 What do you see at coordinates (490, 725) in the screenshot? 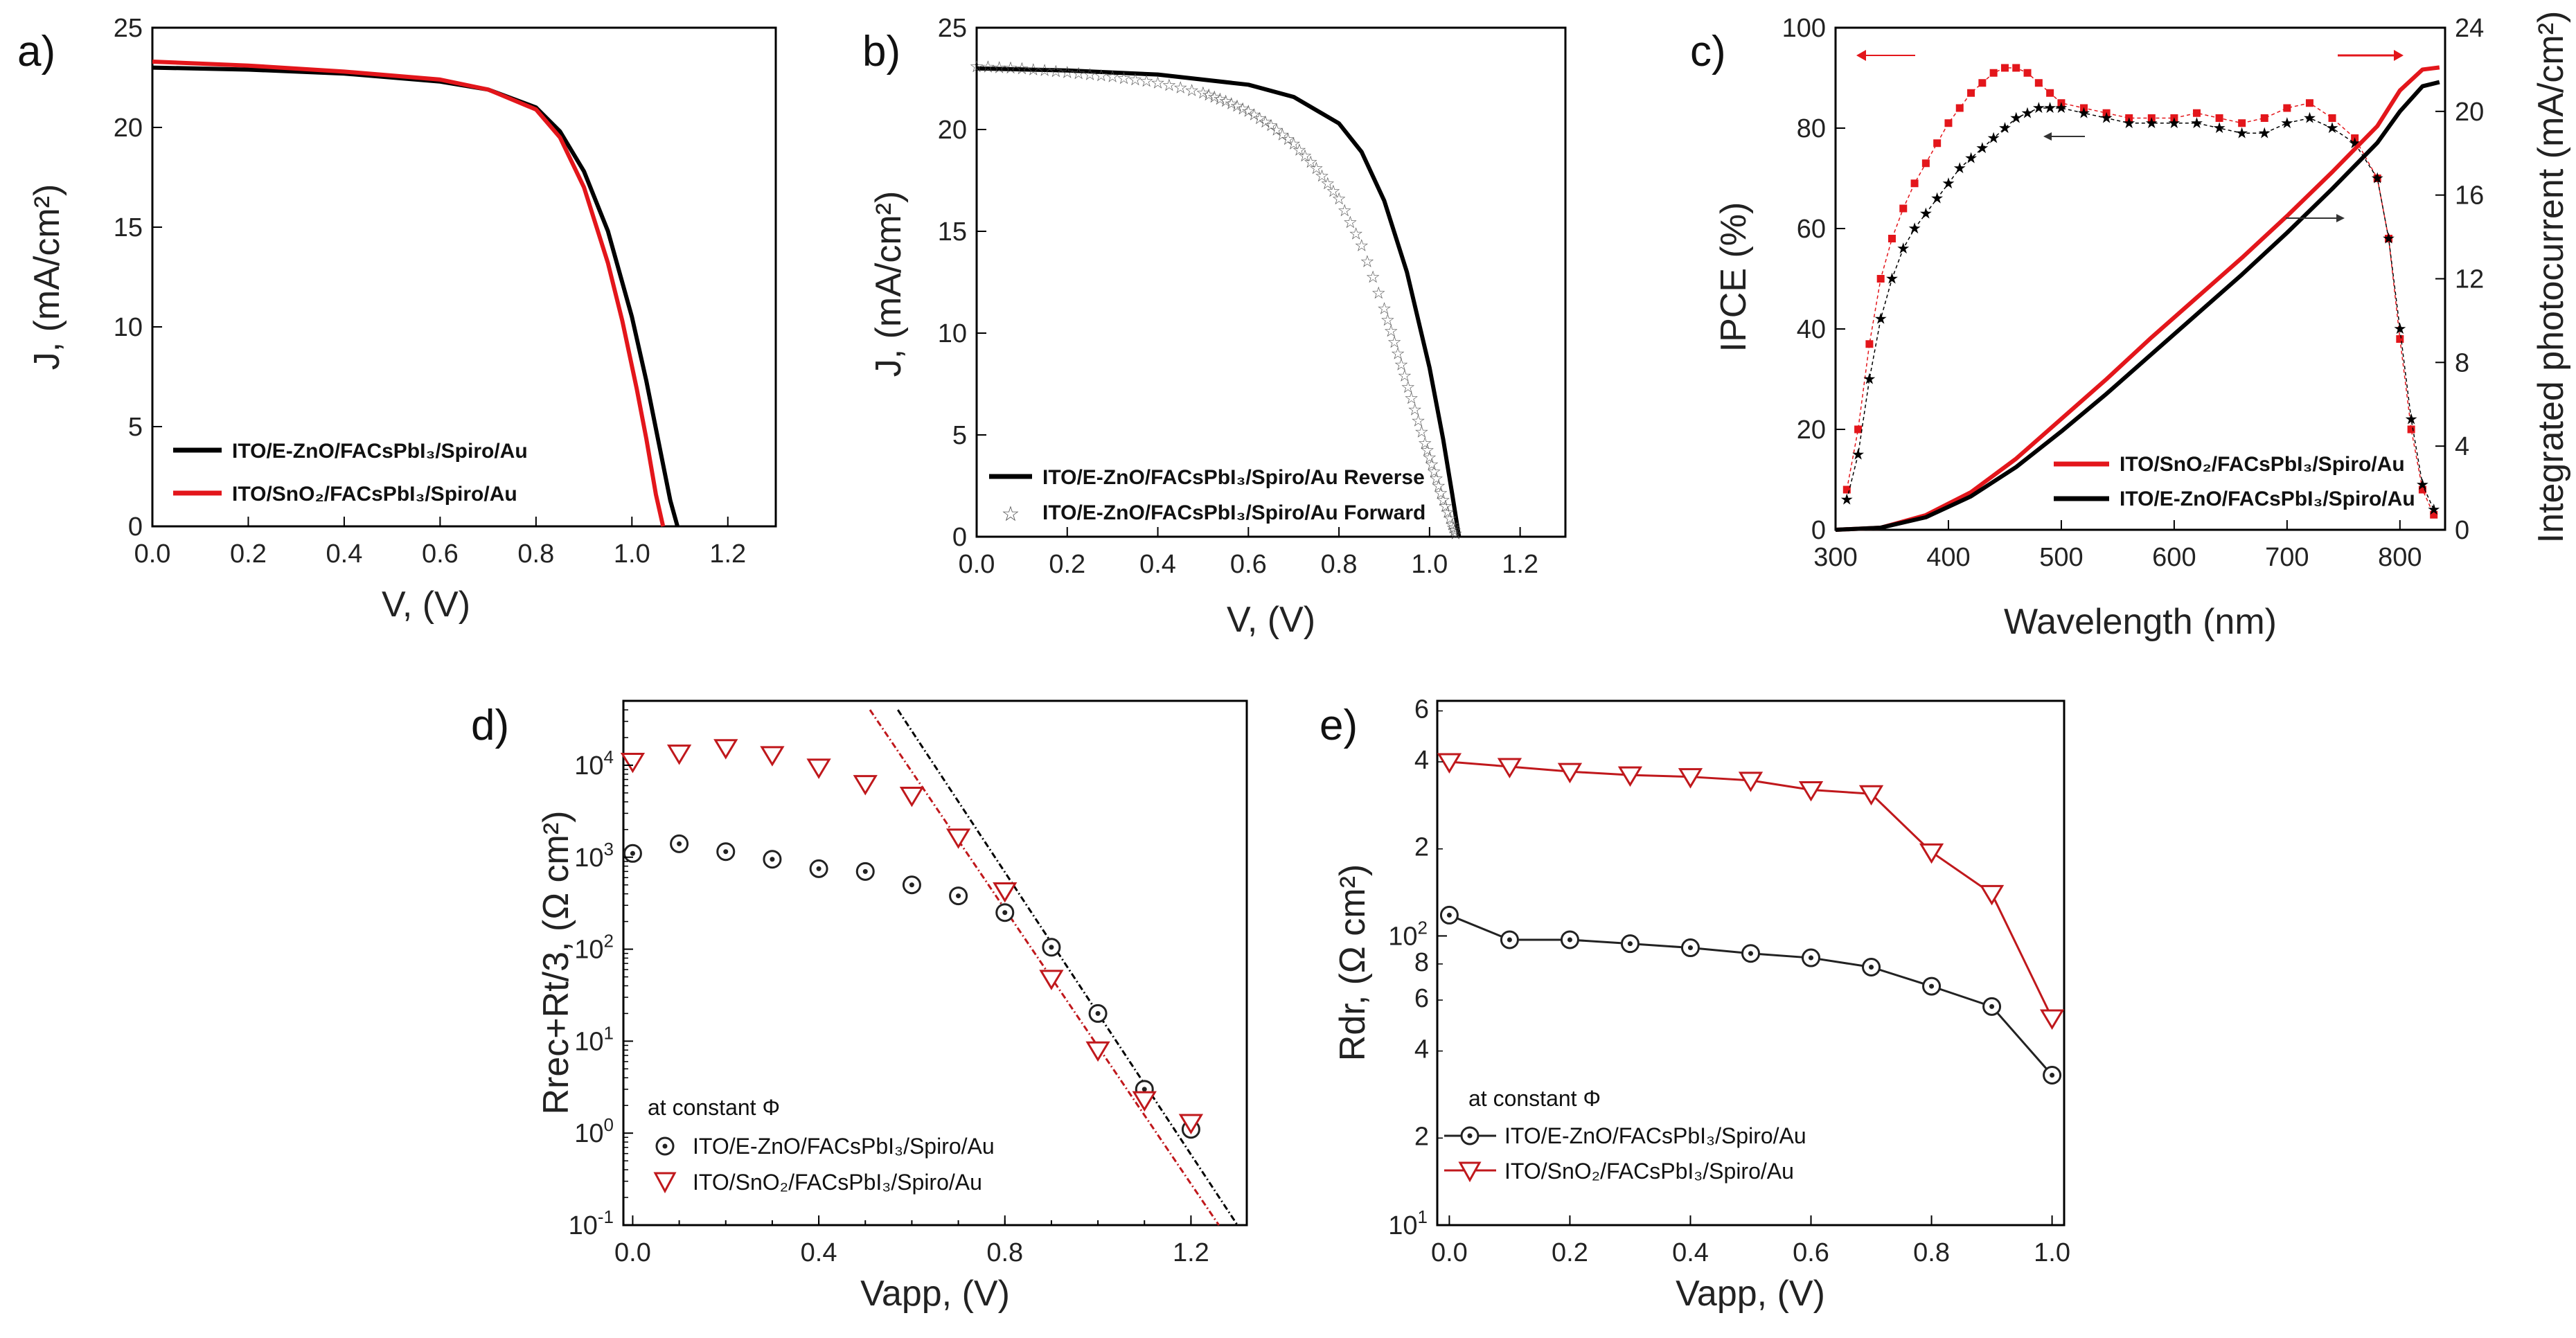
I see `panel-d-label: d)` at bounding box center [490, 725].